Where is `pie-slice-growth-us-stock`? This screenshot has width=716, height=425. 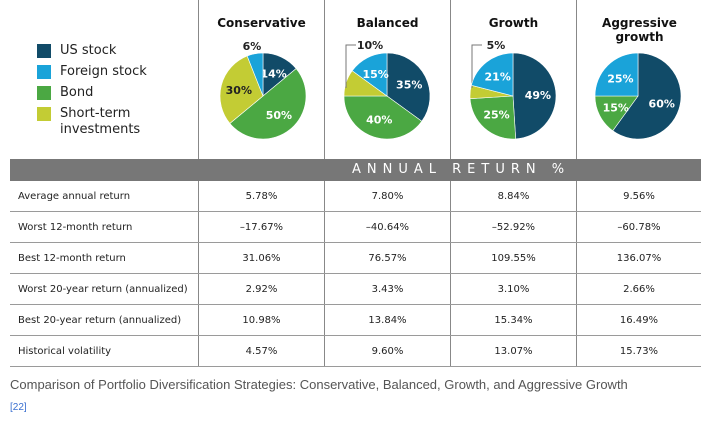 pie-slice-growth-us-stock is located at coordinates (534, 96).